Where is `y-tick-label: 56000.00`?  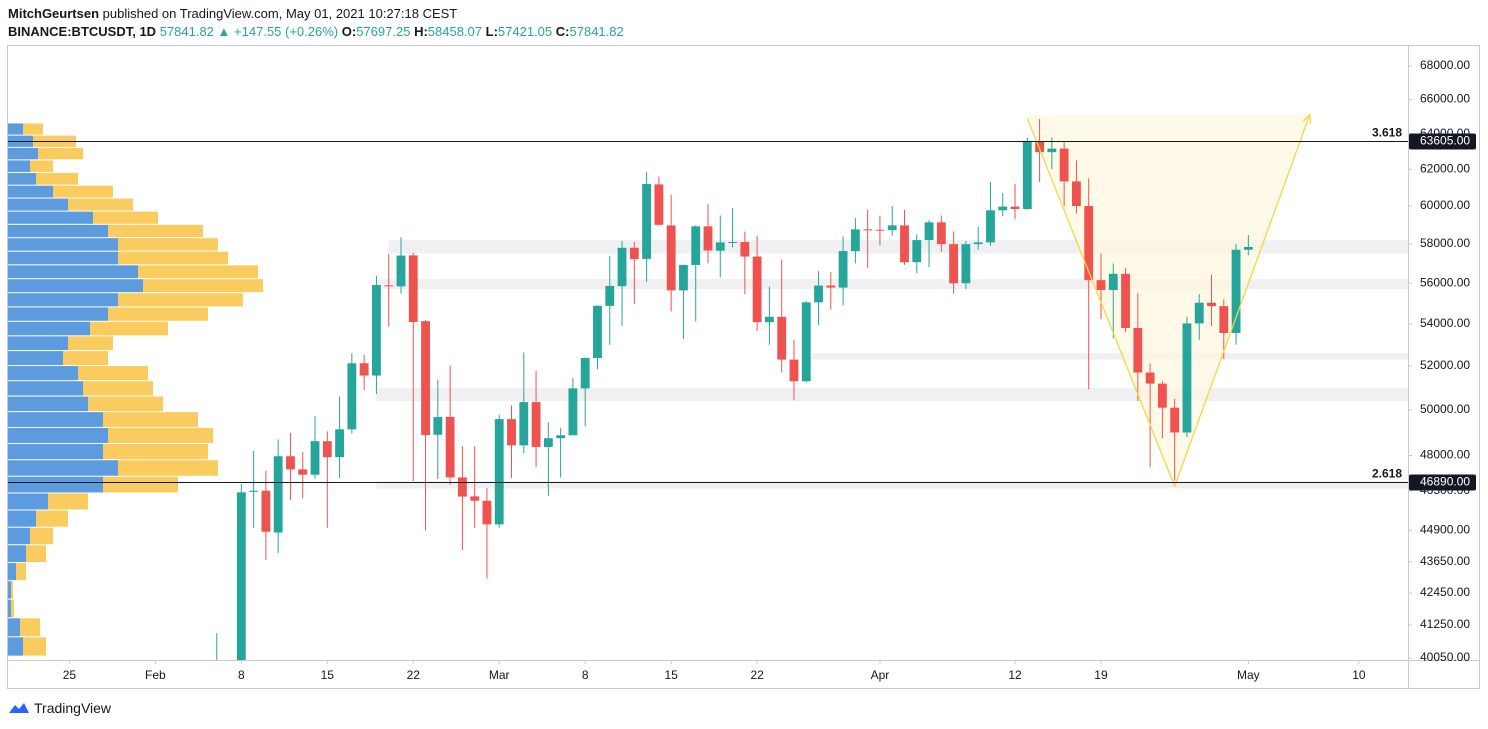
y-tick-label: 56000.00 is located at coordinates (1445, 282).